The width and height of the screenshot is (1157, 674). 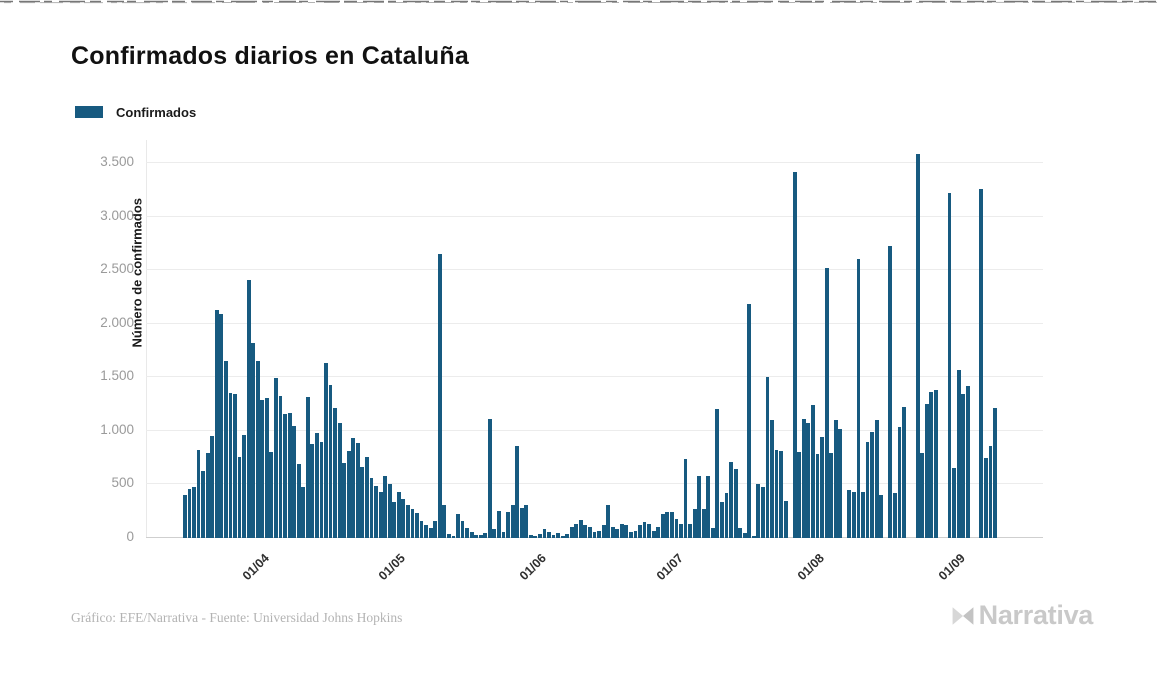 What do you see at coordinates (122, 483) in the screenshot?
I see `y-tick-label: 500` at bounding box center [122, 483].